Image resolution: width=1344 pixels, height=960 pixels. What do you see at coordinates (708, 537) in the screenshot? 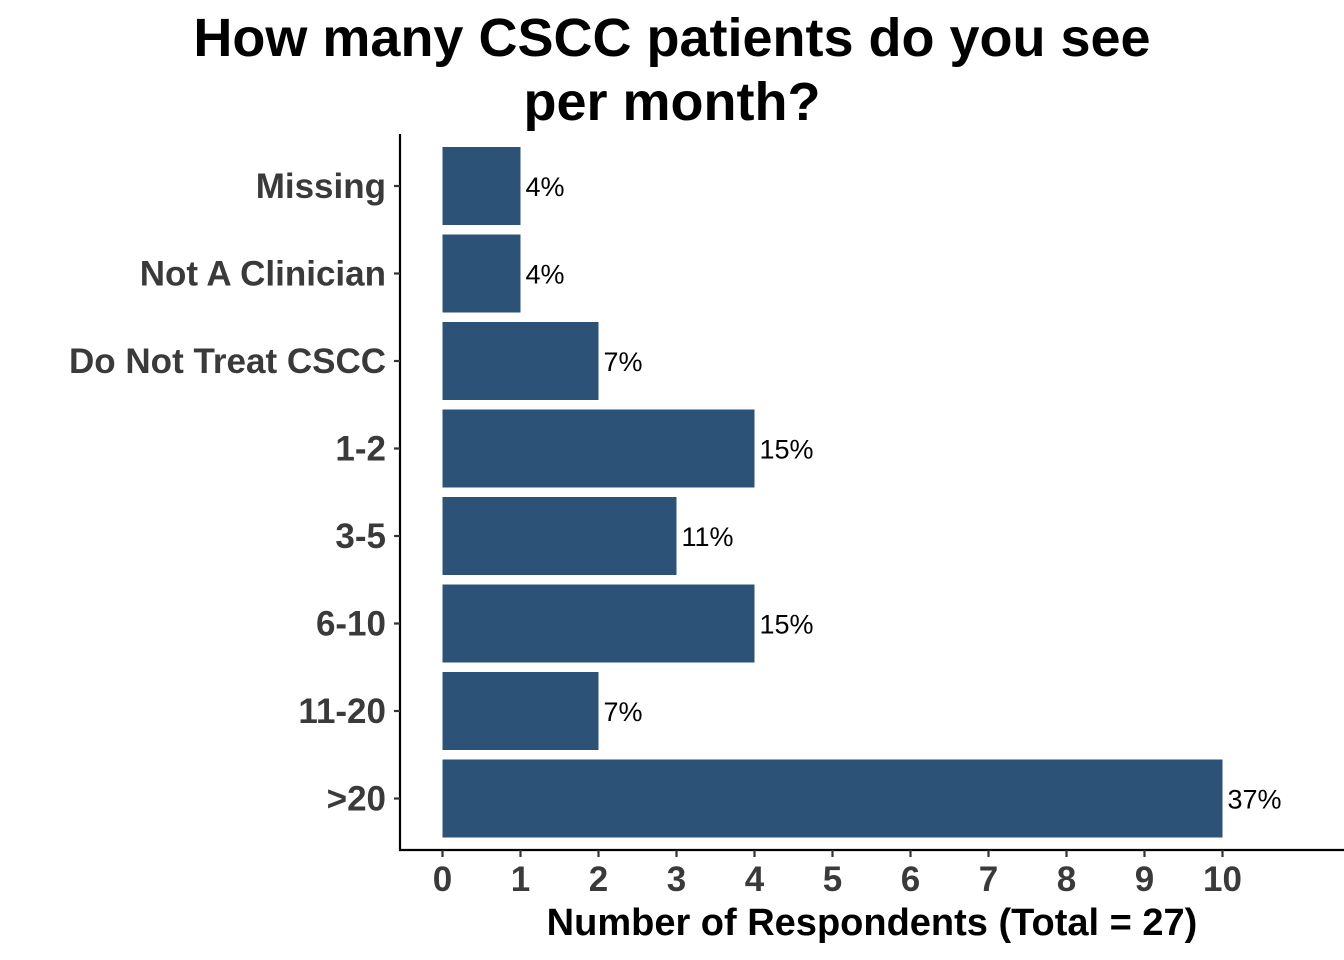
I see `data-label: 11%` at bounding box center [708, 537].